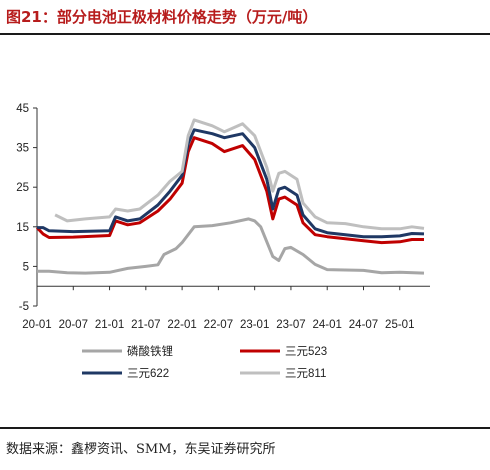  I want to click on x-tick-label: 23-01, so click(254, 325).